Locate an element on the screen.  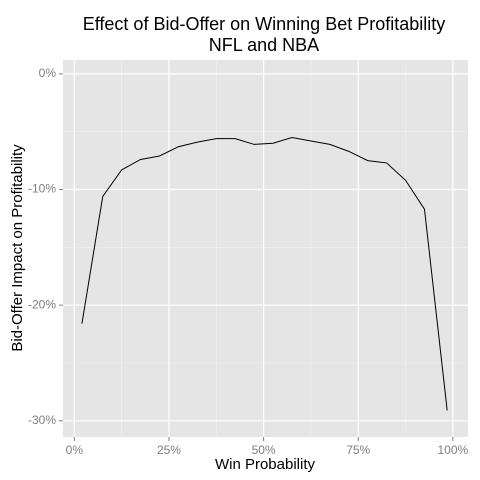
y-tick-label: -10% is located at coordinates (42, 189).